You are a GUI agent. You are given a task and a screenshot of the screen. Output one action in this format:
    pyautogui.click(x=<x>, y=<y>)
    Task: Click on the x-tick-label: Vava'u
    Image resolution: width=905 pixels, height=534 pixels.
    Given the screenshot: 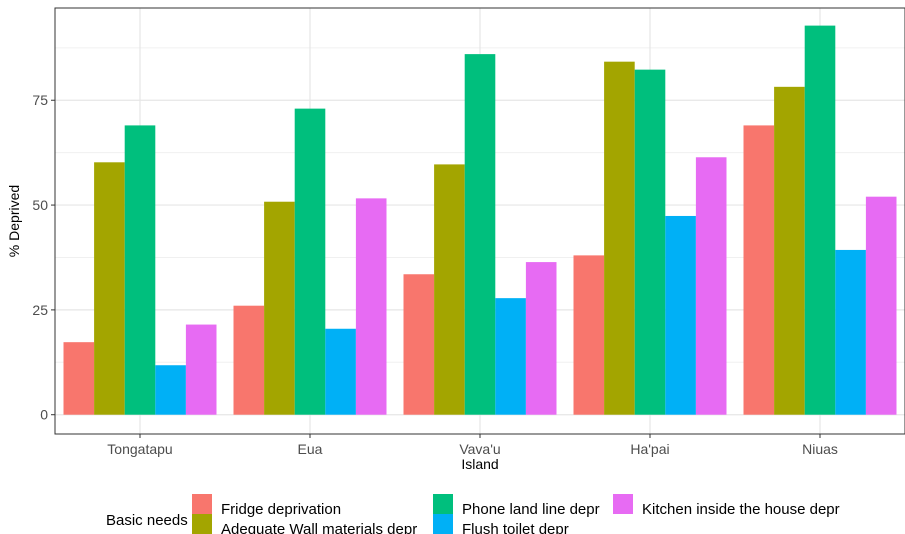 What is the action you would take?
    pyautogui.click(x=479, y=449)
    